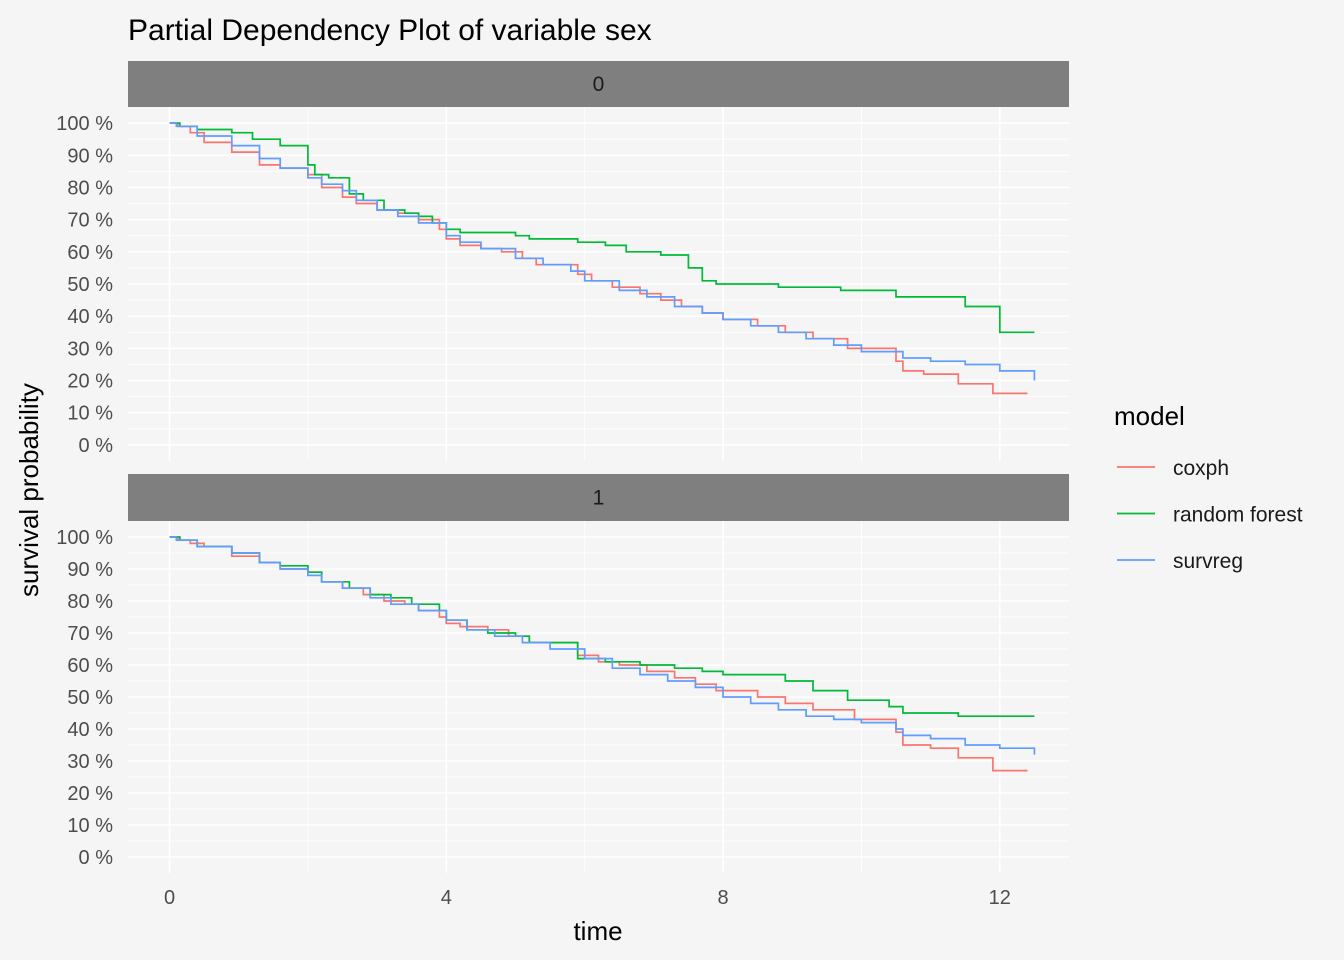 The image size is (1344, 960). What do you see at coordinates (169, 898) in the screenshot?
I see `x-tick-label: 0` at bounding box center [169, 898].